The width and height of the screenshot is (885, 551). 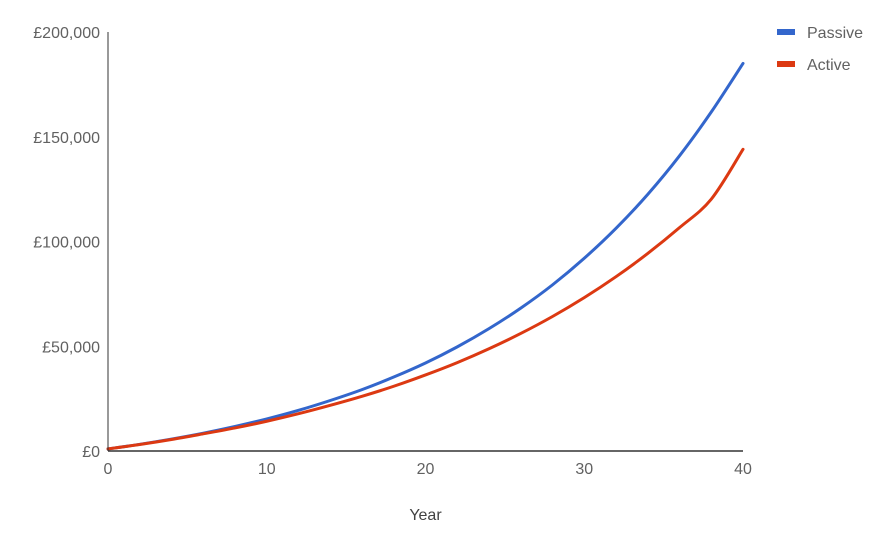 I want to click on legend-label-passive: Passive, so click(x=835, y=33).